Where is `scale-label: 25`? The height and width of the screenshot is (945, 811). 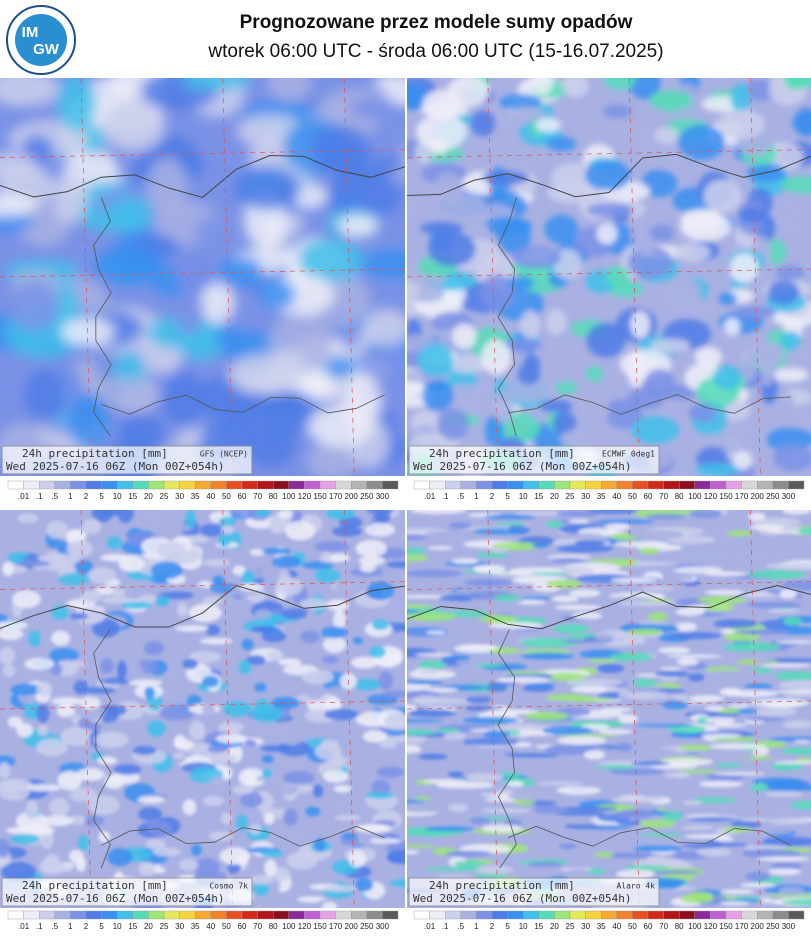
scale-label: 25 is located at coordinates (164, 496).